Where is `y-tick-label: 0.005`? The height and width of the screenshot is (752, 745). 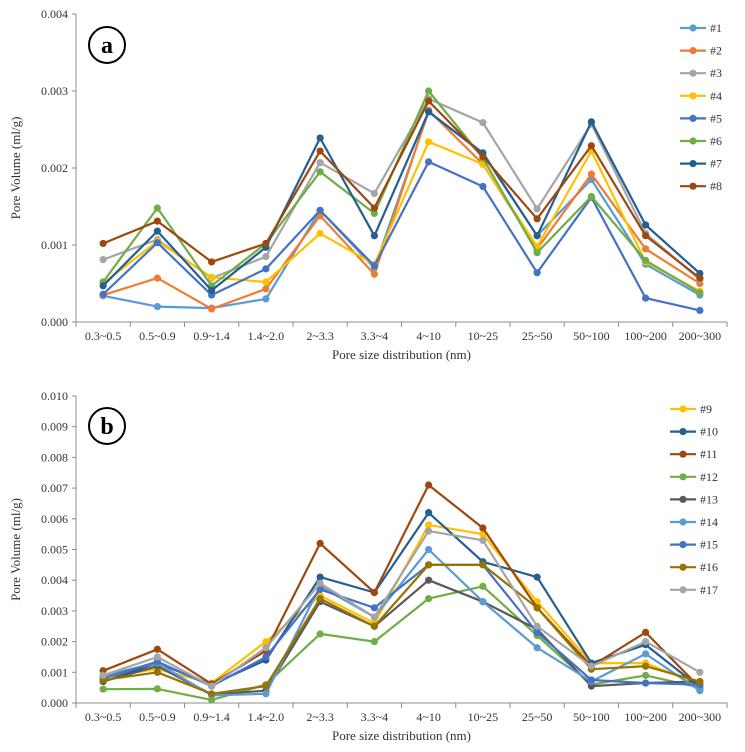
y-tick-label: 0.005 is located at coordinates (54, 550).